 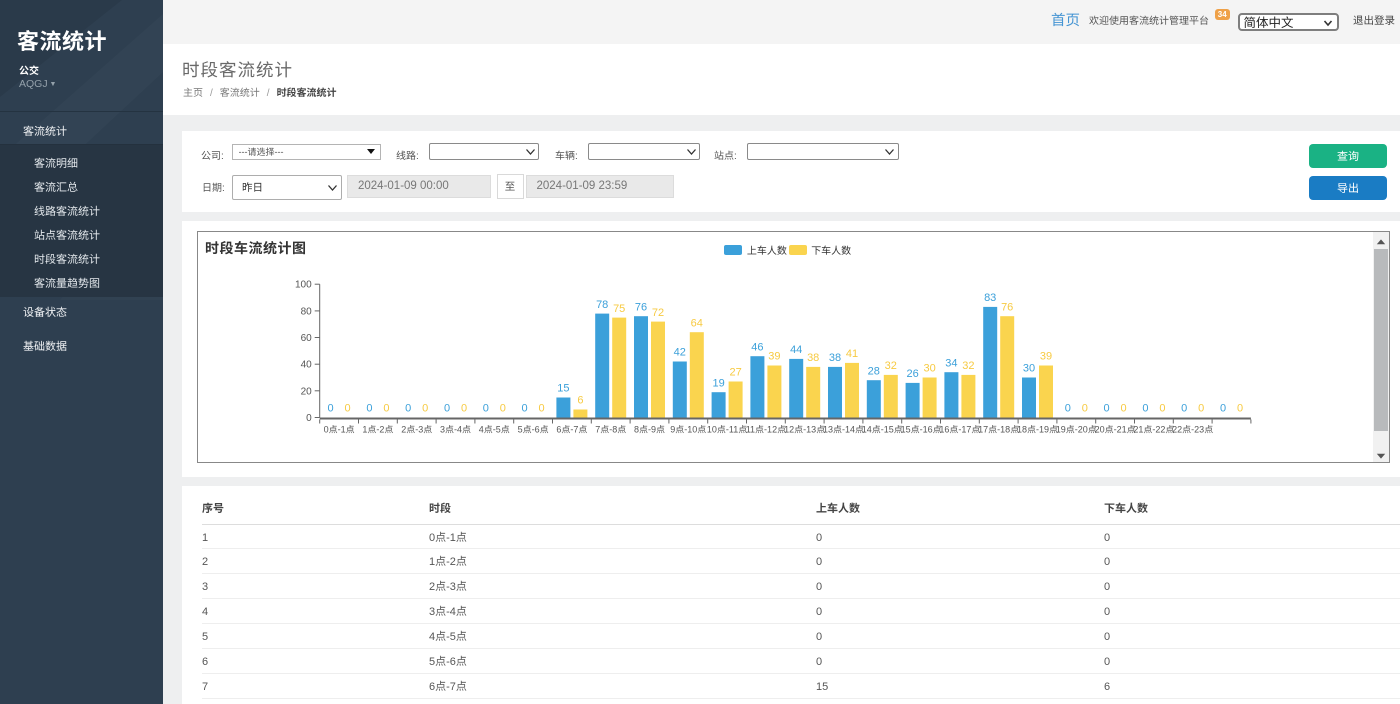 What do you see at coordinates (959, 428) in the screenshot?
I see `svg-text: 16点-17点` at bounding box center [959, 428].